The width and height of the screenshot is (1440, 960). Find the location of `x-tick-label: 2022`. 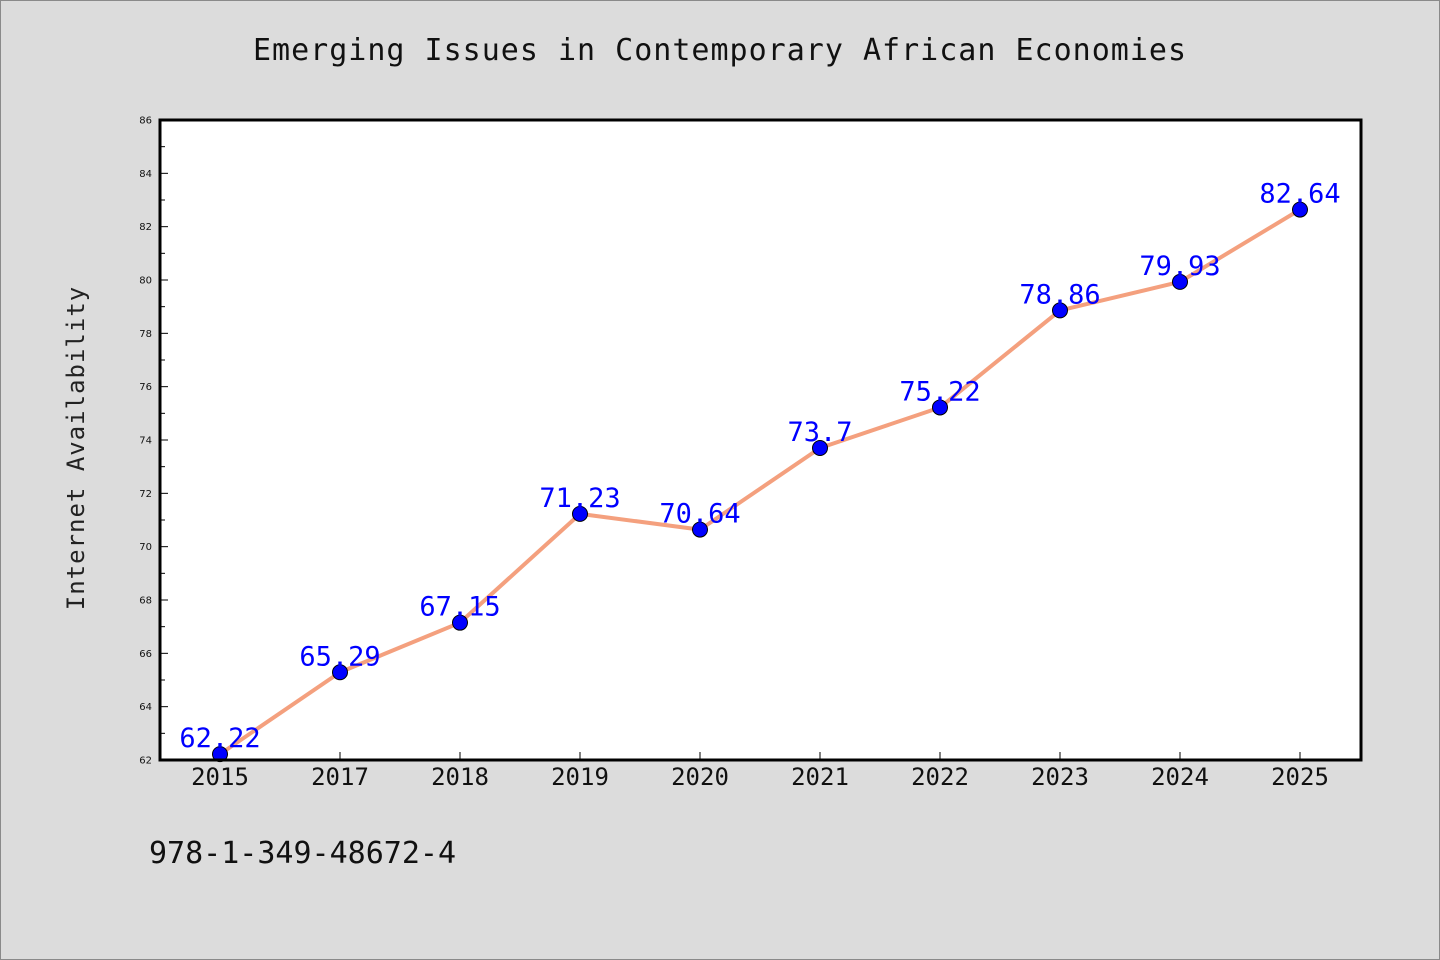

x-tick-label: 2022 is located at coordinates (940, 777).